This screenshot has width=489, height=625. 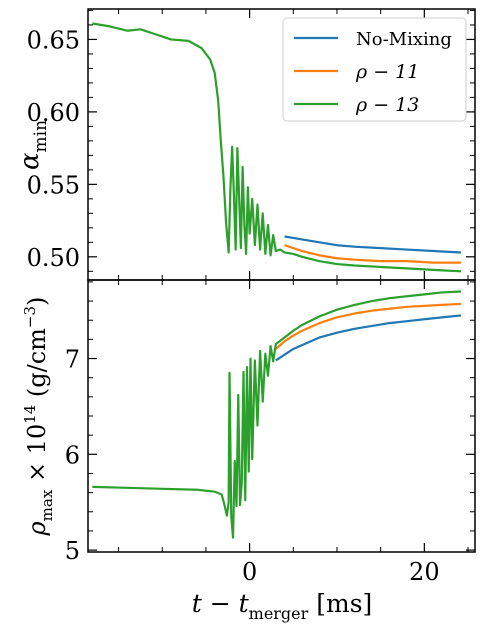 I want to click on legend-label-no-mixing: No-Mixing, so click(x=404, y=39).